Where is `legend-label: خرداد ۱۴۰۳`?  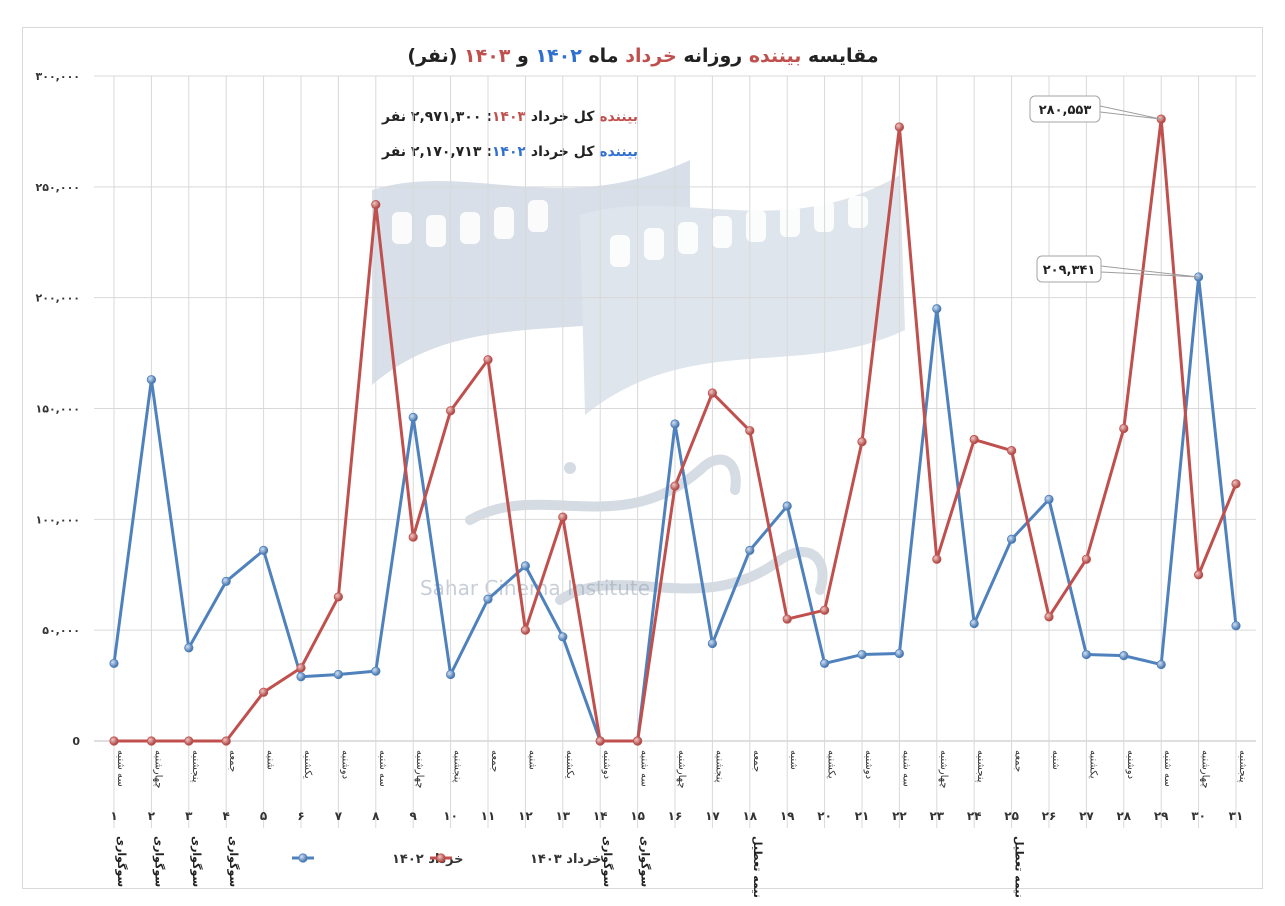 legend-label: خرداد ۱۴۰۳ is located at coordinates (566, 859).